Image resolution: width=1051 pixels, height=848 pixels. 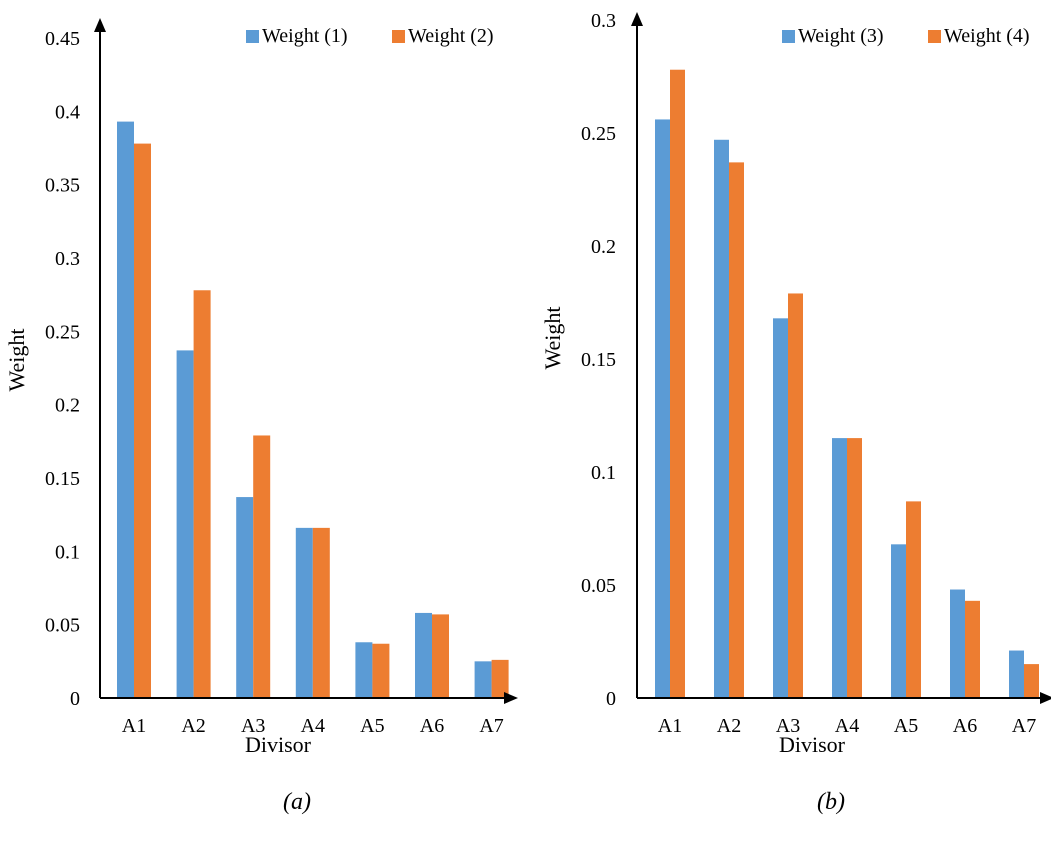 What do you see at coordinates (62, 39) in the screenshot?
I see `y-tick-label: 0.45` at bounding box center [62, 39].